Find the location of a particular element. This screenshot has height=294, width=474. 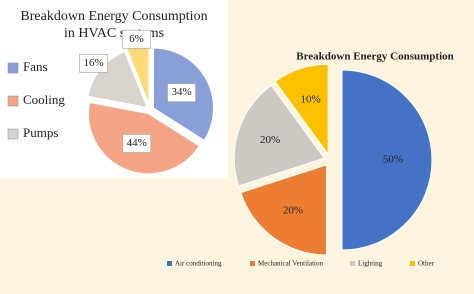

data-label: 10% is located at coordinates (310, 100).